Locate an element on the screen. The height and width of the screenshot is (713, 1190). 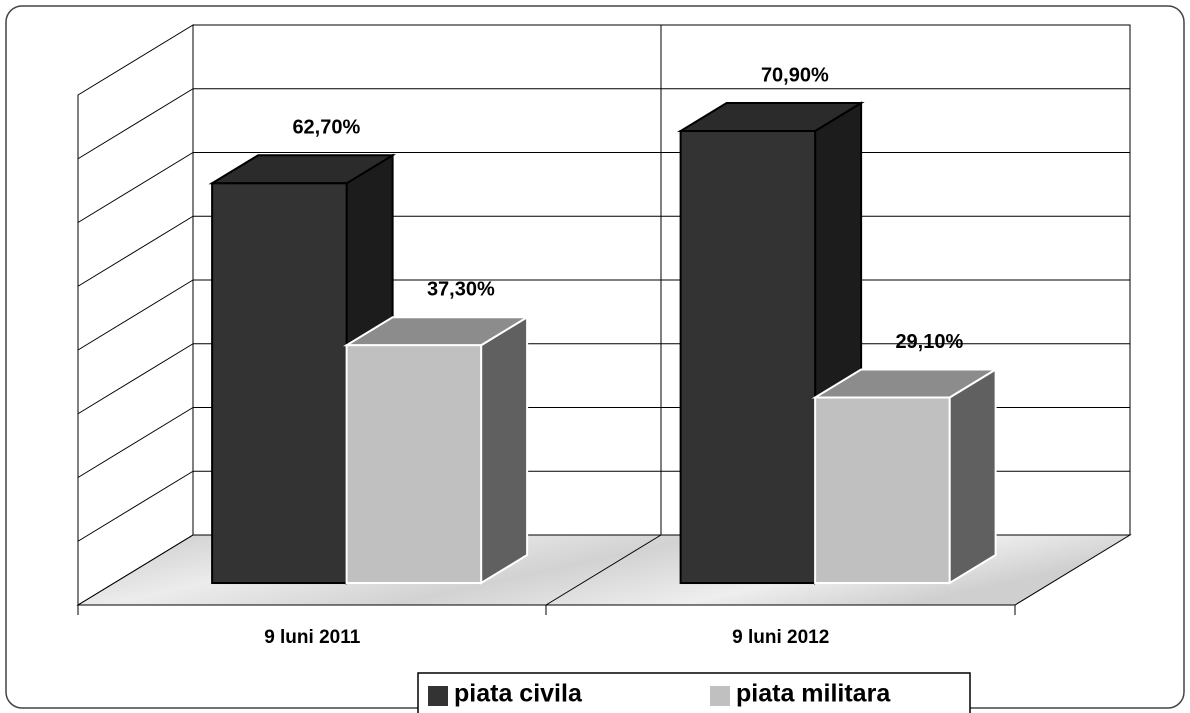
data-label: 37,30% is located at coordinates (461, 290).